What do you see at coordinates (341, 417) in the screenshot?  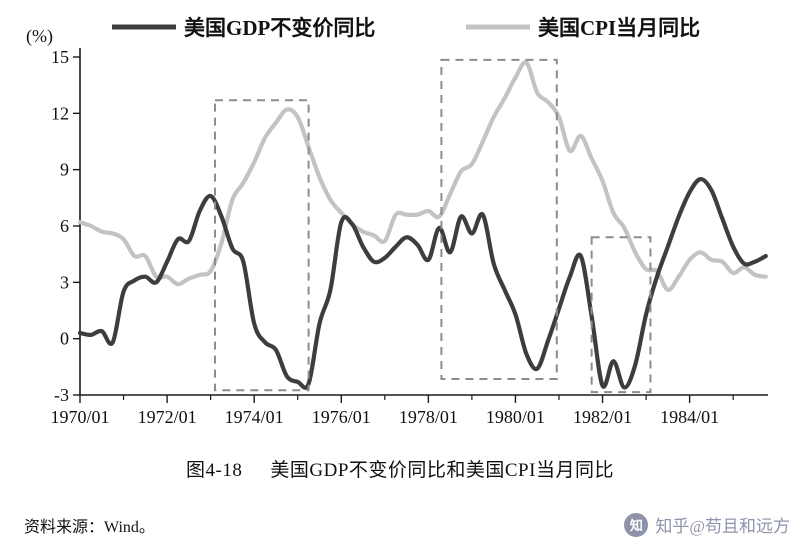 I see `x-tick-label: 1976/01` at bounding box center [341, 417].